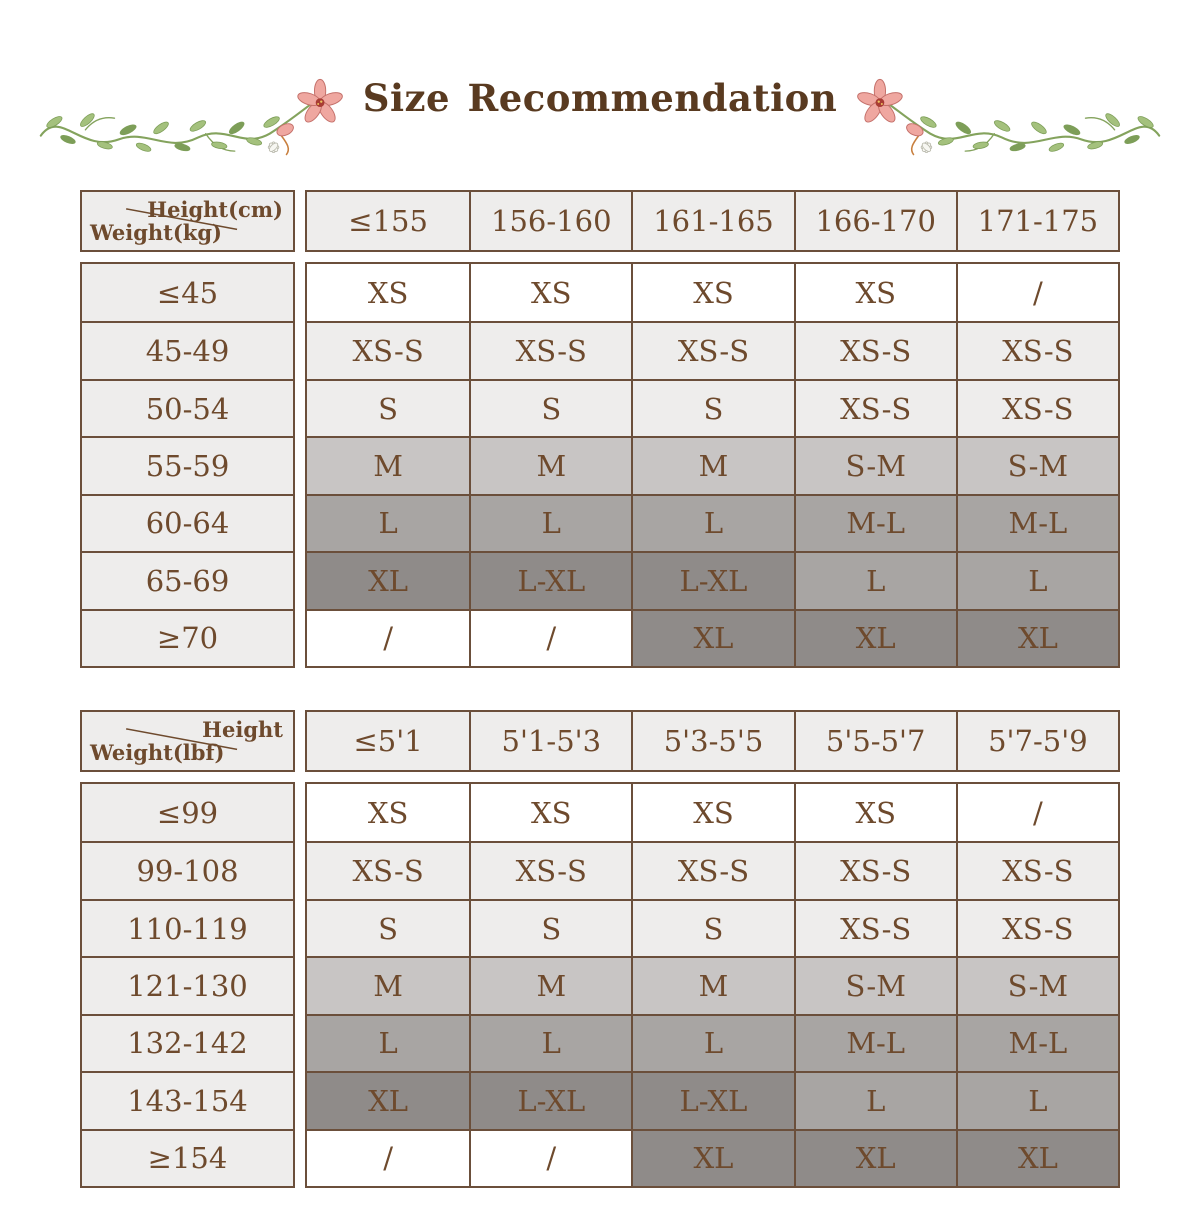 The height and width of the screenshot is (1228, 1200). Describe the element at coordinates (187, 522) in the screenshot. I see `weight-row-label: 60-64` at that location.